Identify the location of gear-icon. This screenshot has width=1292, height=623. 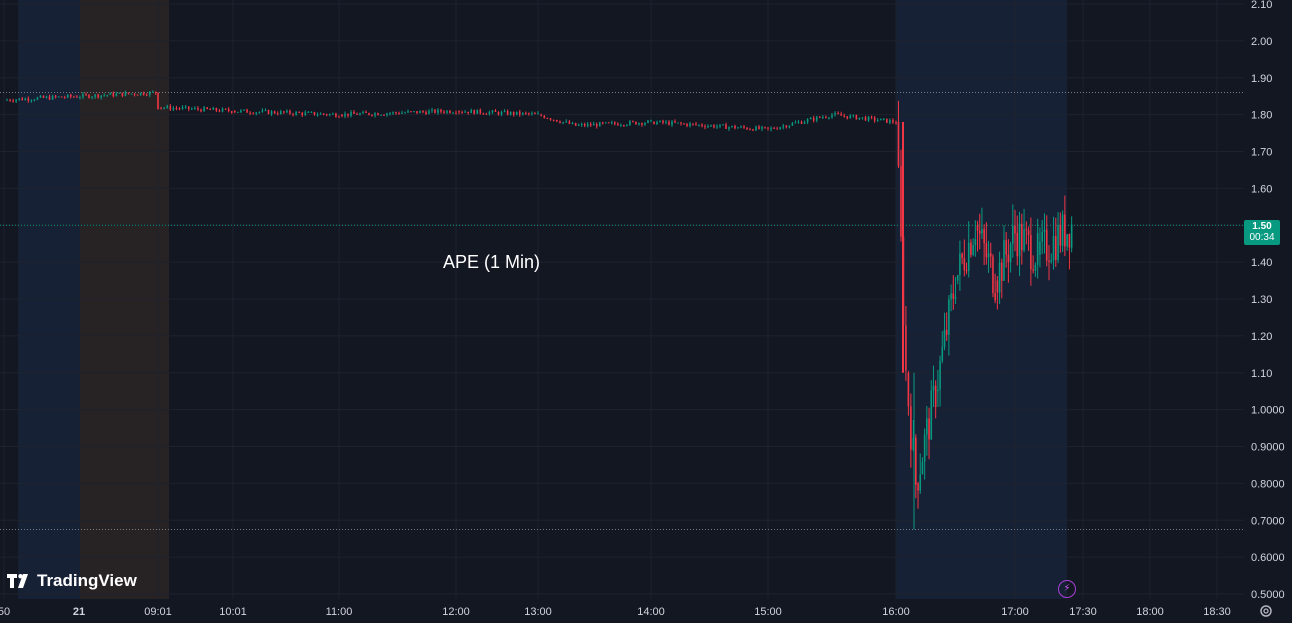
(1266, 611).